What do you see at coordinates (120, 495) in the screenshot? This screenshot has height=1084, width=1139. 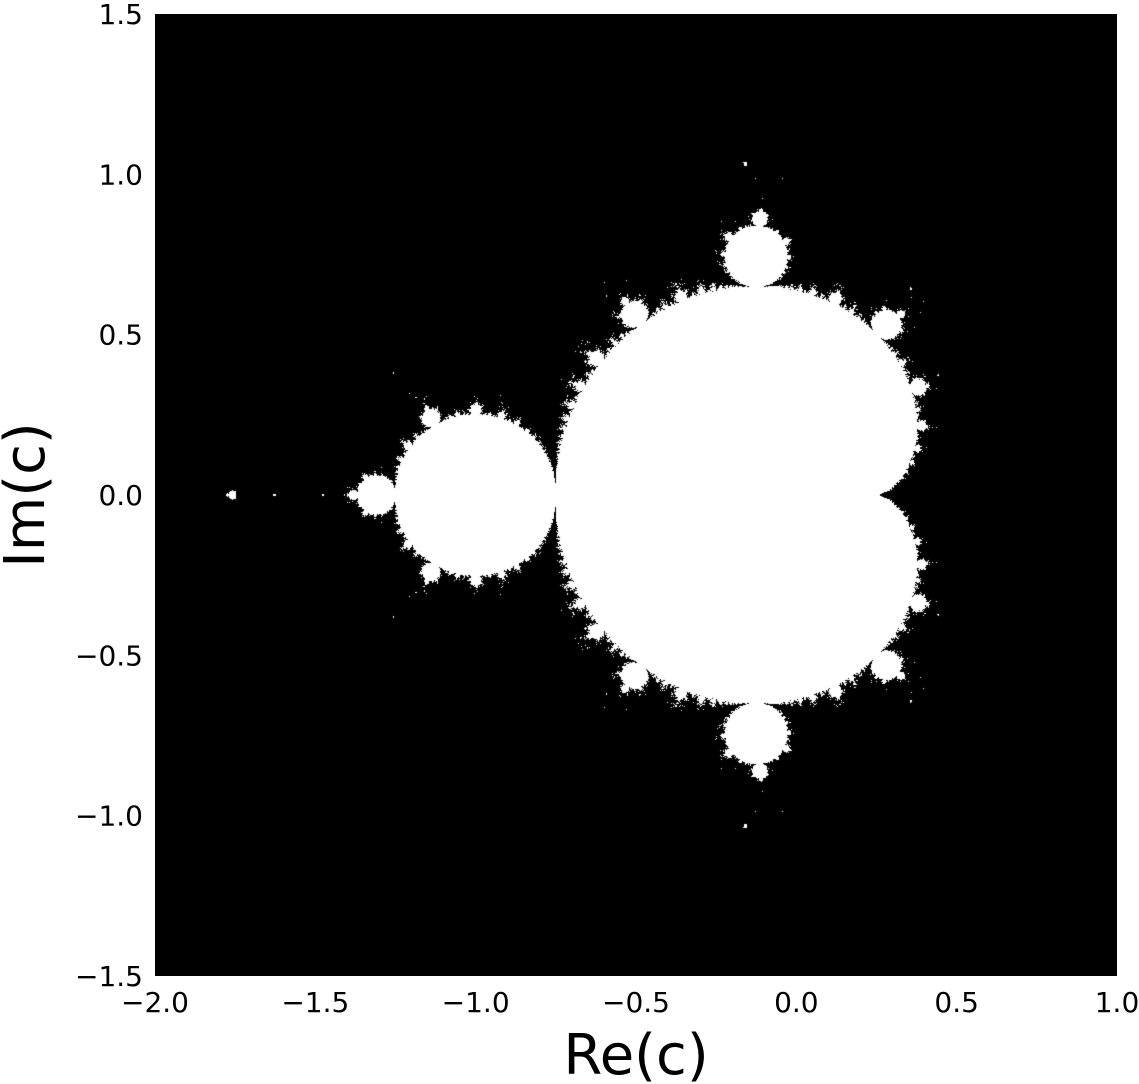 I see `y-tick-label: 0.0` at bounding box center [120, 495].